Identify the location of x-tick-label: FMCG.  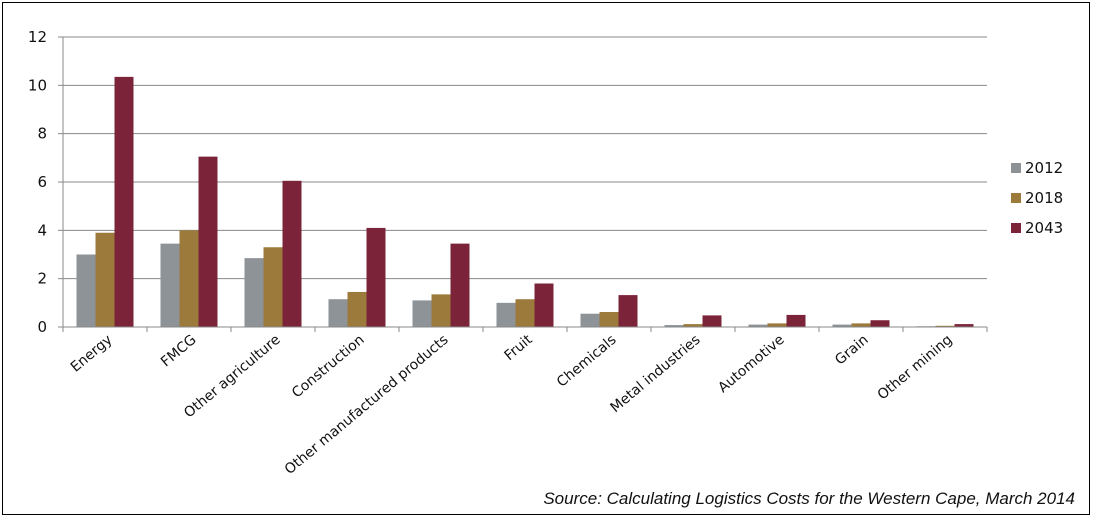
(179, 351).